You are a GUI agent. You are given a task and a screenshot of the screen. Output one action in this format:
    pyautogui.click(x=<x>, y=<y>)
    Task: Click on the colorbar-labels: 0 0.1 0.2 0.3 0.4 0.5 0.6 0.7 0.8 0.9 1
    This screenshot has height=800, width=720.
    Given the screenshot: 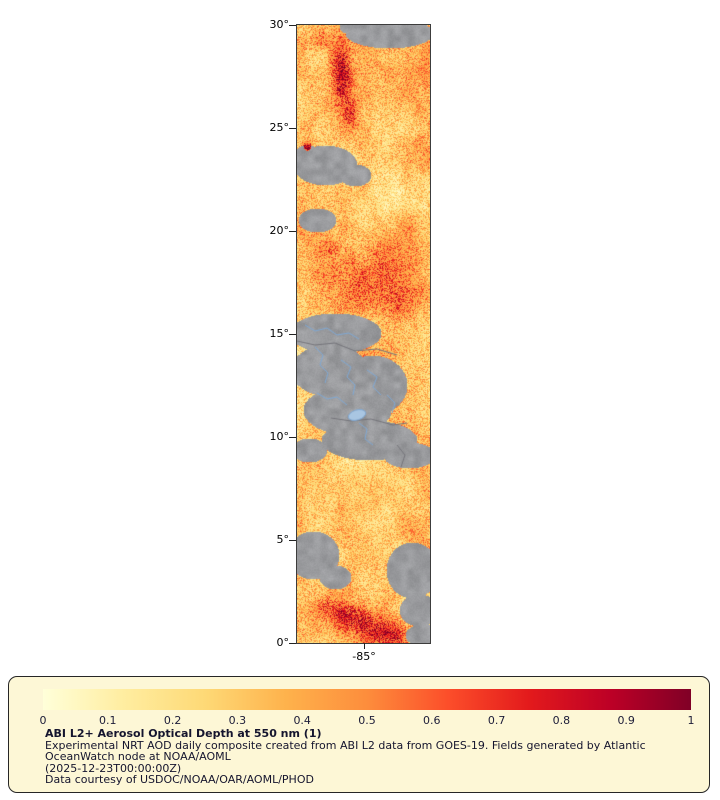 What is the action you would take?
    pyautogui.click(x=359, y=721)
    